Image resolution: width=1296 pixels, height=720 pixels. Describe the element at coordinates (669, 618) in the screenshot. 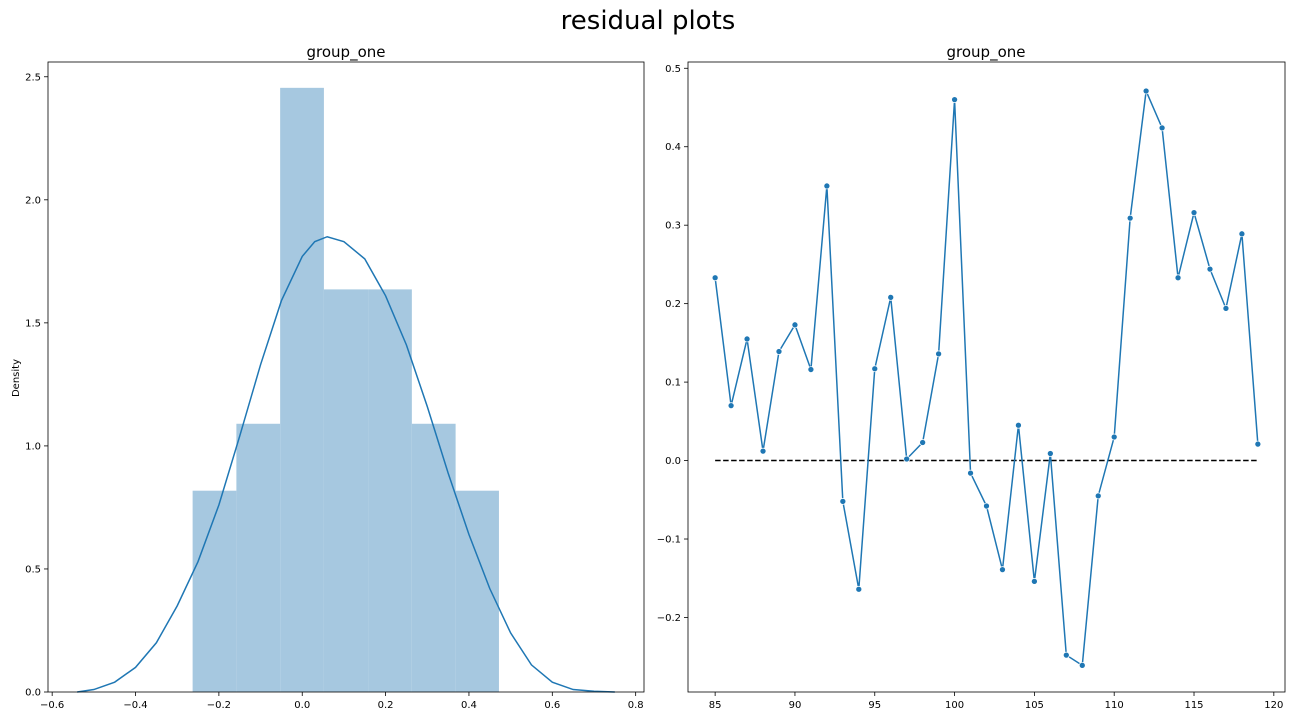

I see `y-tick-label: −0.2` at that location.